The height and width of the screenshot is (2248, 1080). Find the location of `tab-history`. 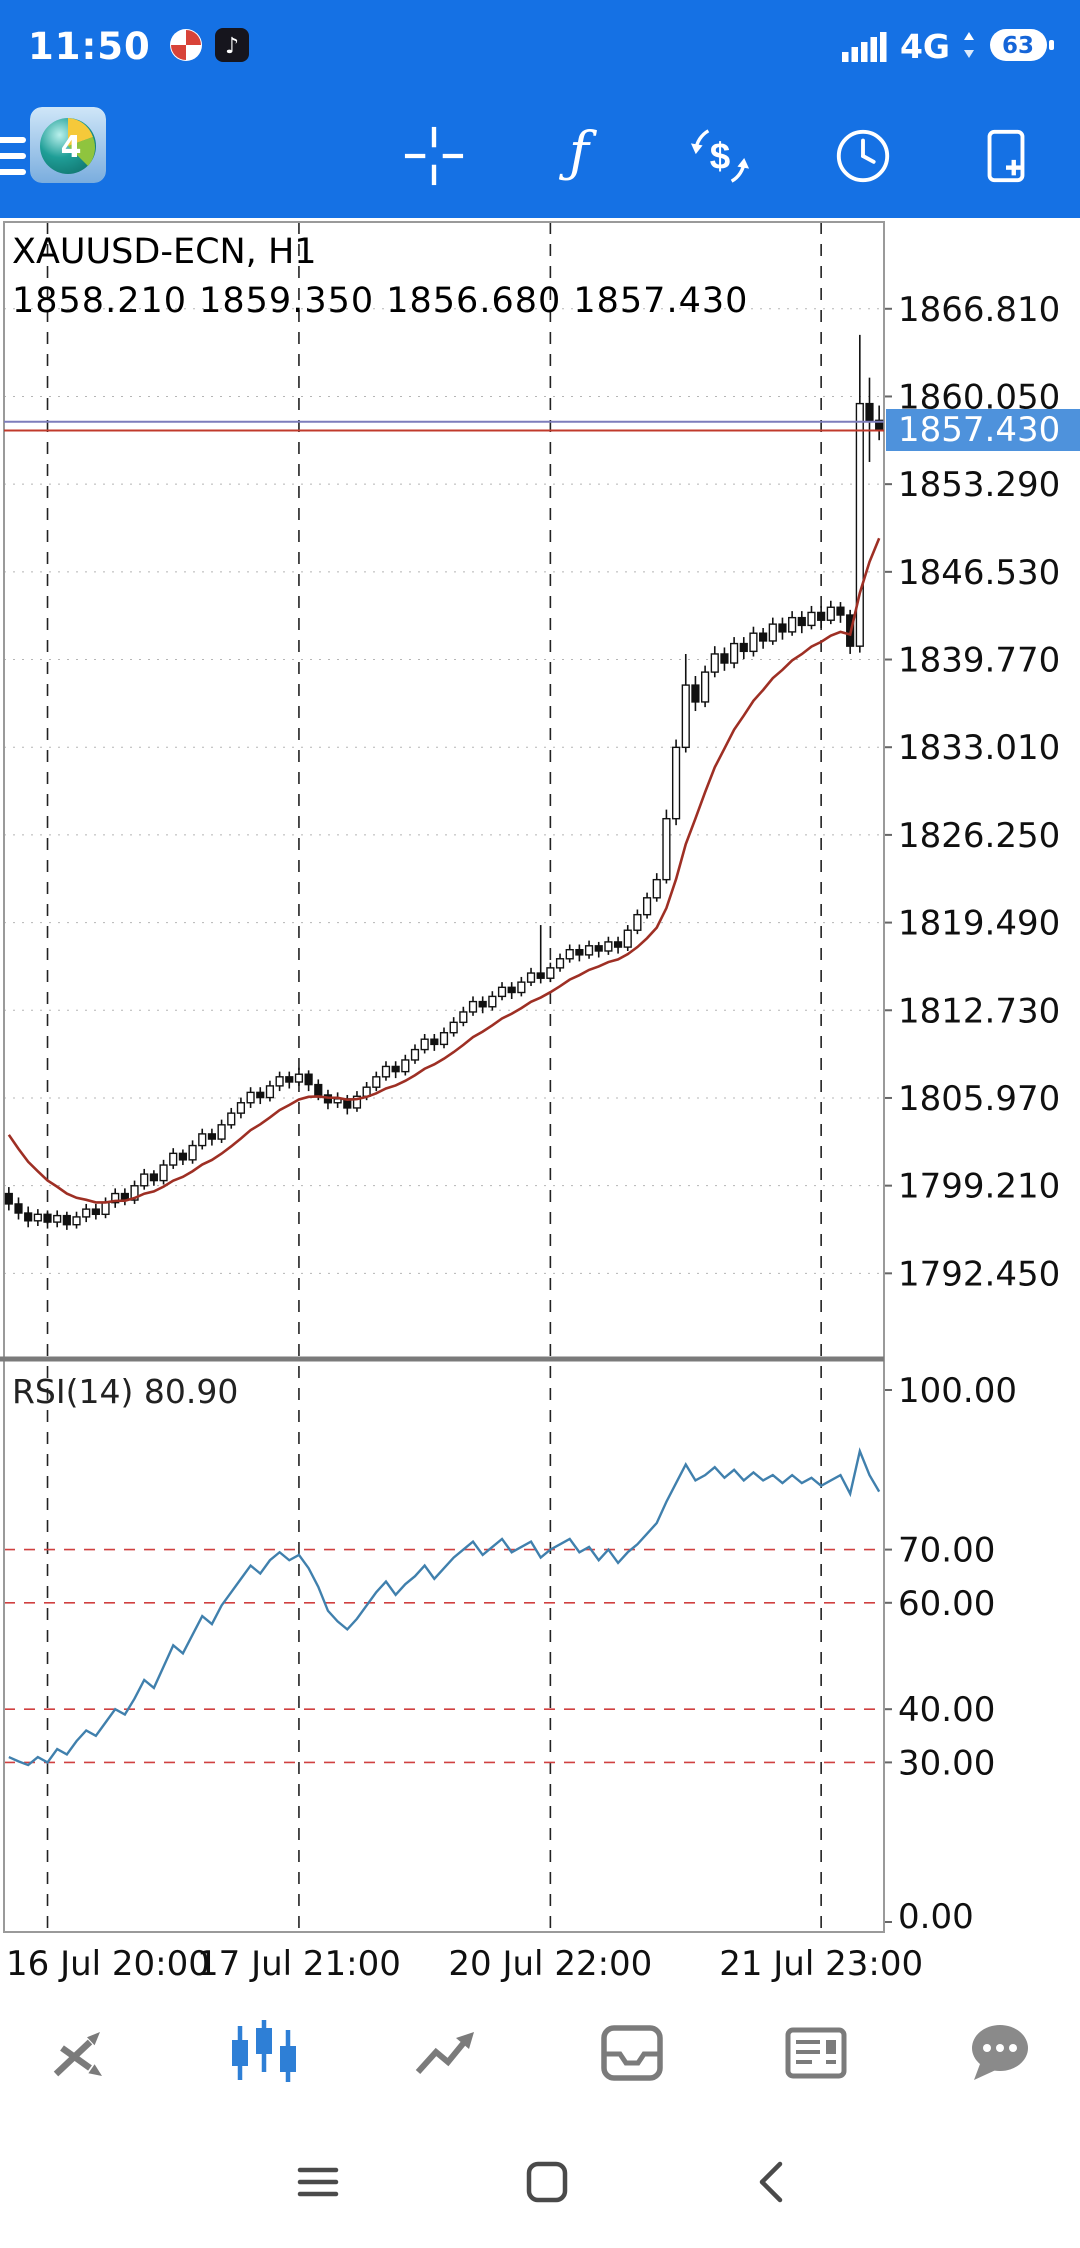

tab-history is located at coordinates (632, 2052).